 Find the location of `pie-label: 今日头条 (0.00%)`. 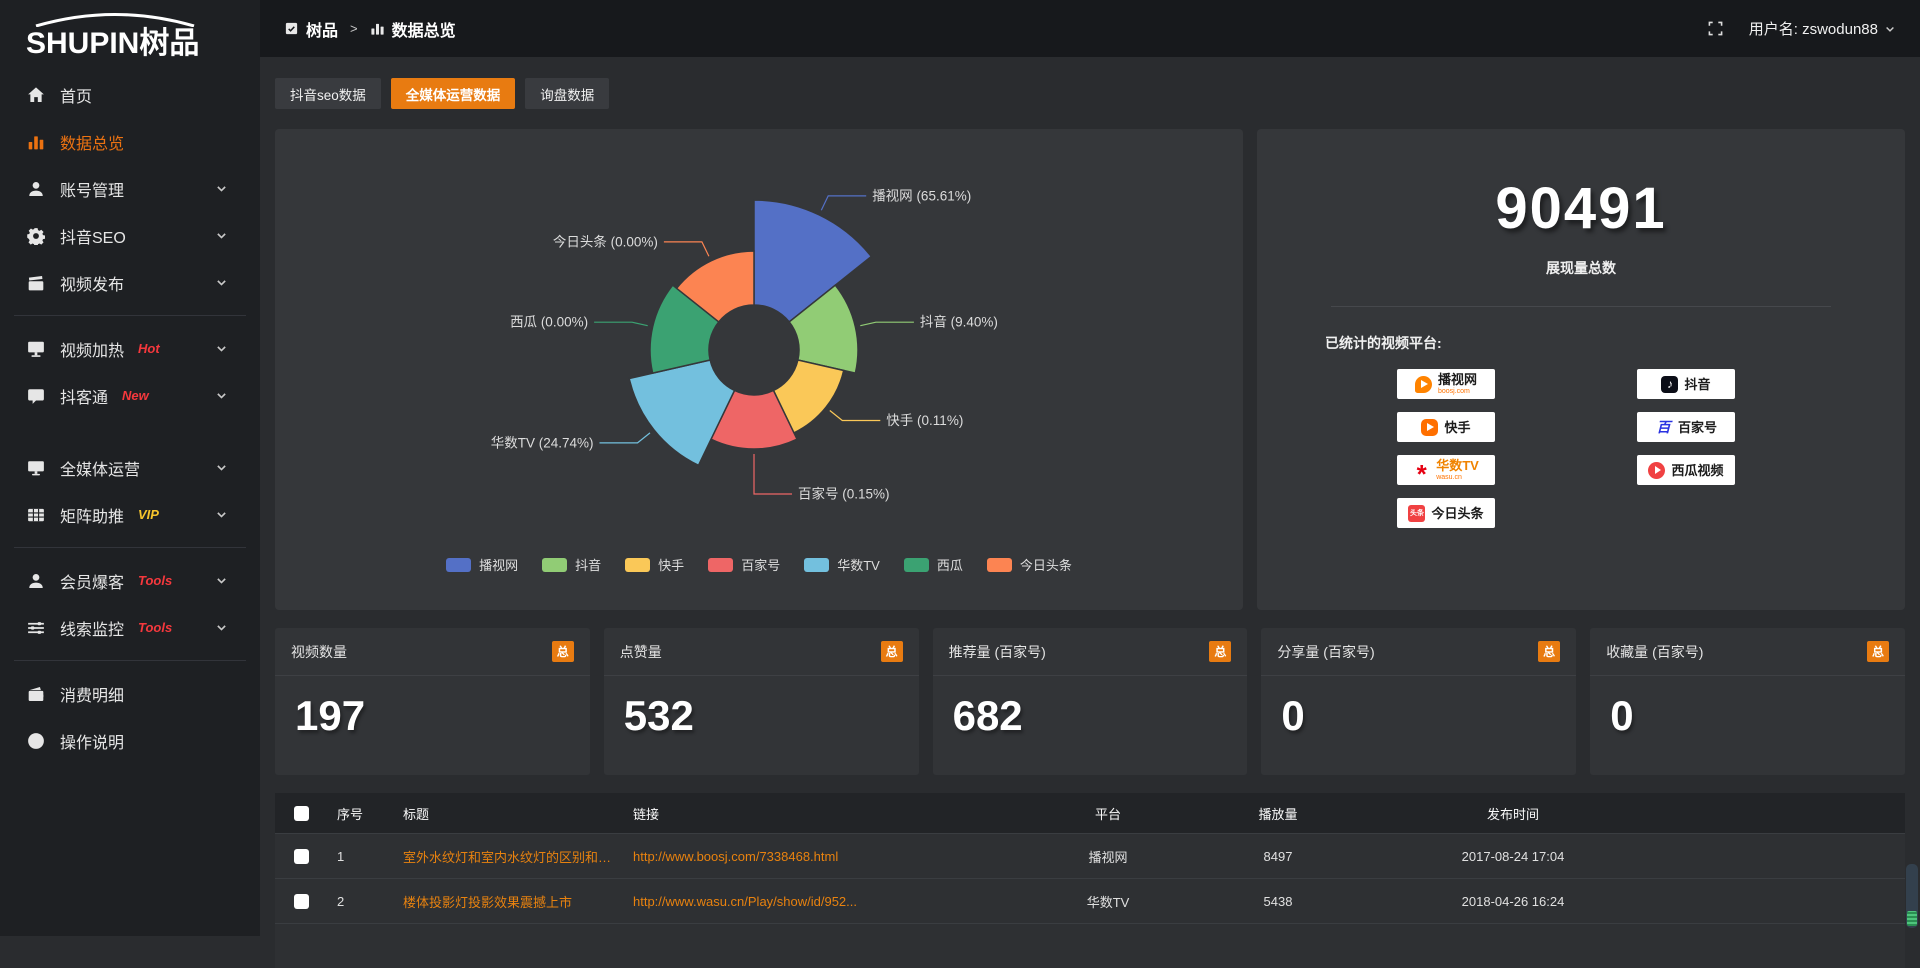

pie-label: 今日头条 (0.00%) is located at coordinates (605, 241).